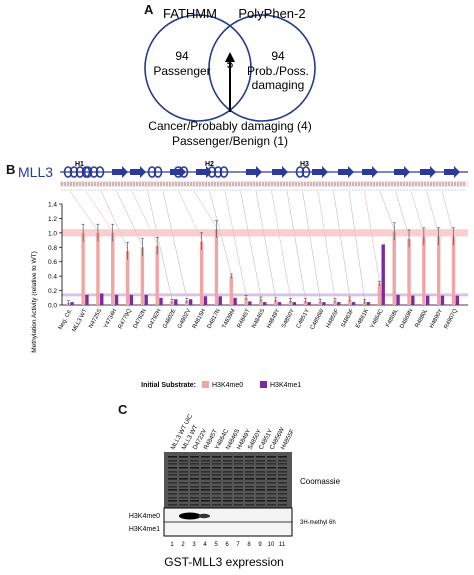 The height and width of the screenshot is (575, 474). Describe the element at coordinates (249, 545) in the screenshot. I see `lane-number: 8` at that location.